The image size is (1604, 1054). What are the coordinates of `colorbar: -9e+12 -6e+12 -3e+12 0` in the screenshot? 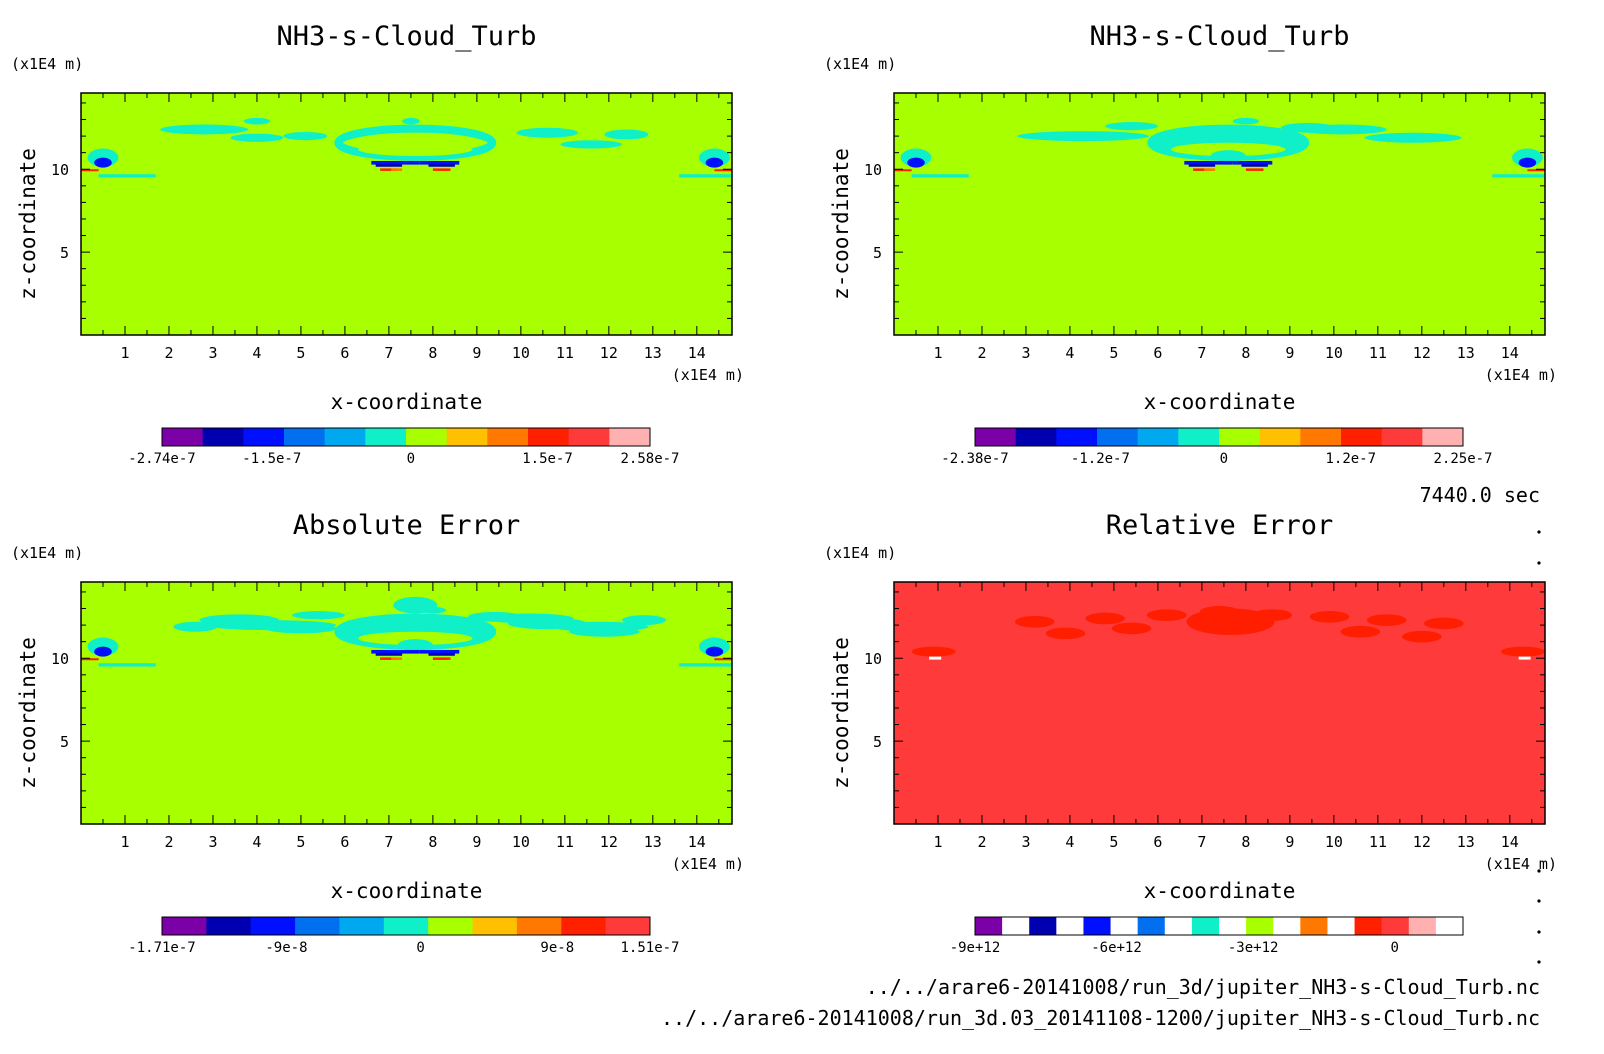 It's located at (1207, 936).